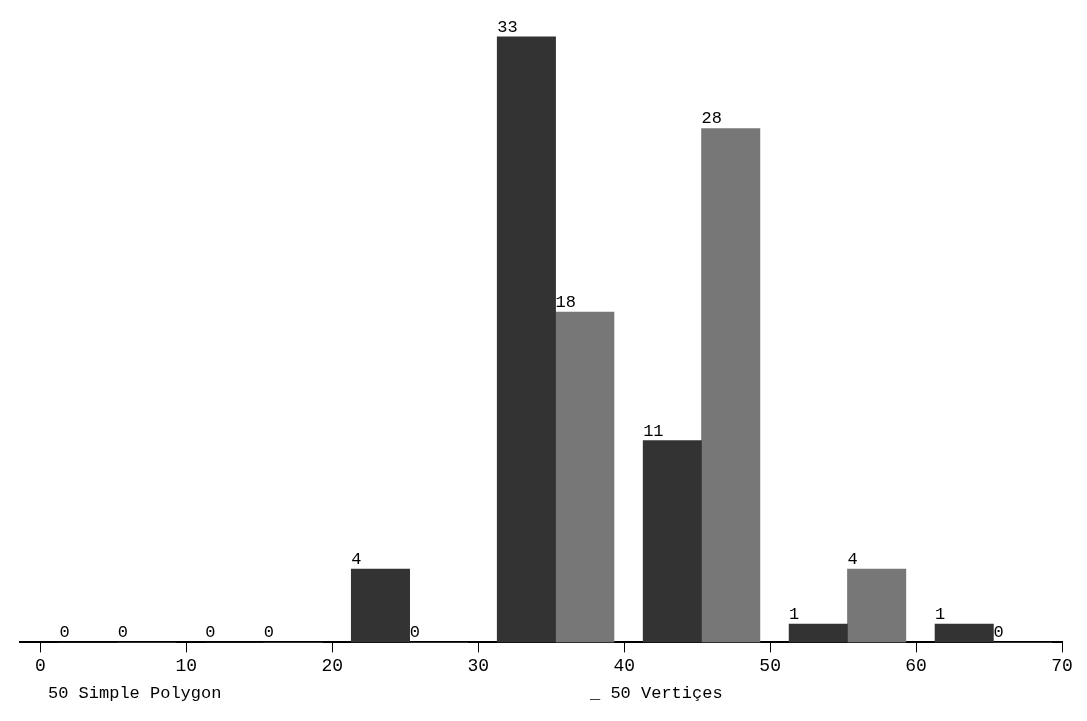  Describe the element at coordinates (507, 27) in the screenshot. I see `data-label: 33` at that location.